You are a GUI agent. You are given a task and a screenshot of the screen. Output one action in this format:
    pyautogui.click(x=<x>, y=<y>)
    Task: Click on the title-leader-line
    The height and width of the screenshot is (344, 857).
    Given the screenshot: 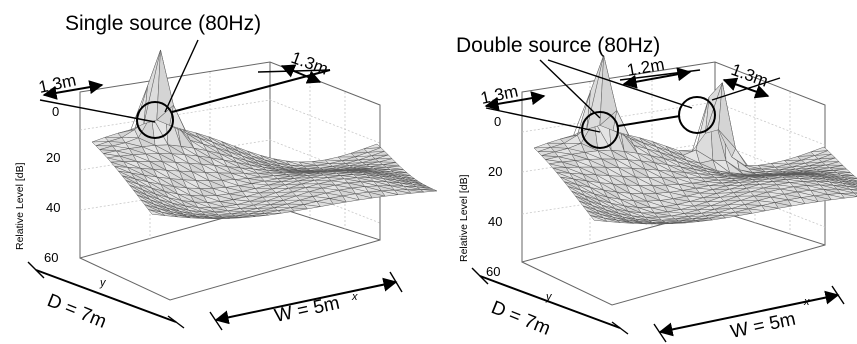 What is the action you would take?
    pyautogui.click(x=181, y=76)
    